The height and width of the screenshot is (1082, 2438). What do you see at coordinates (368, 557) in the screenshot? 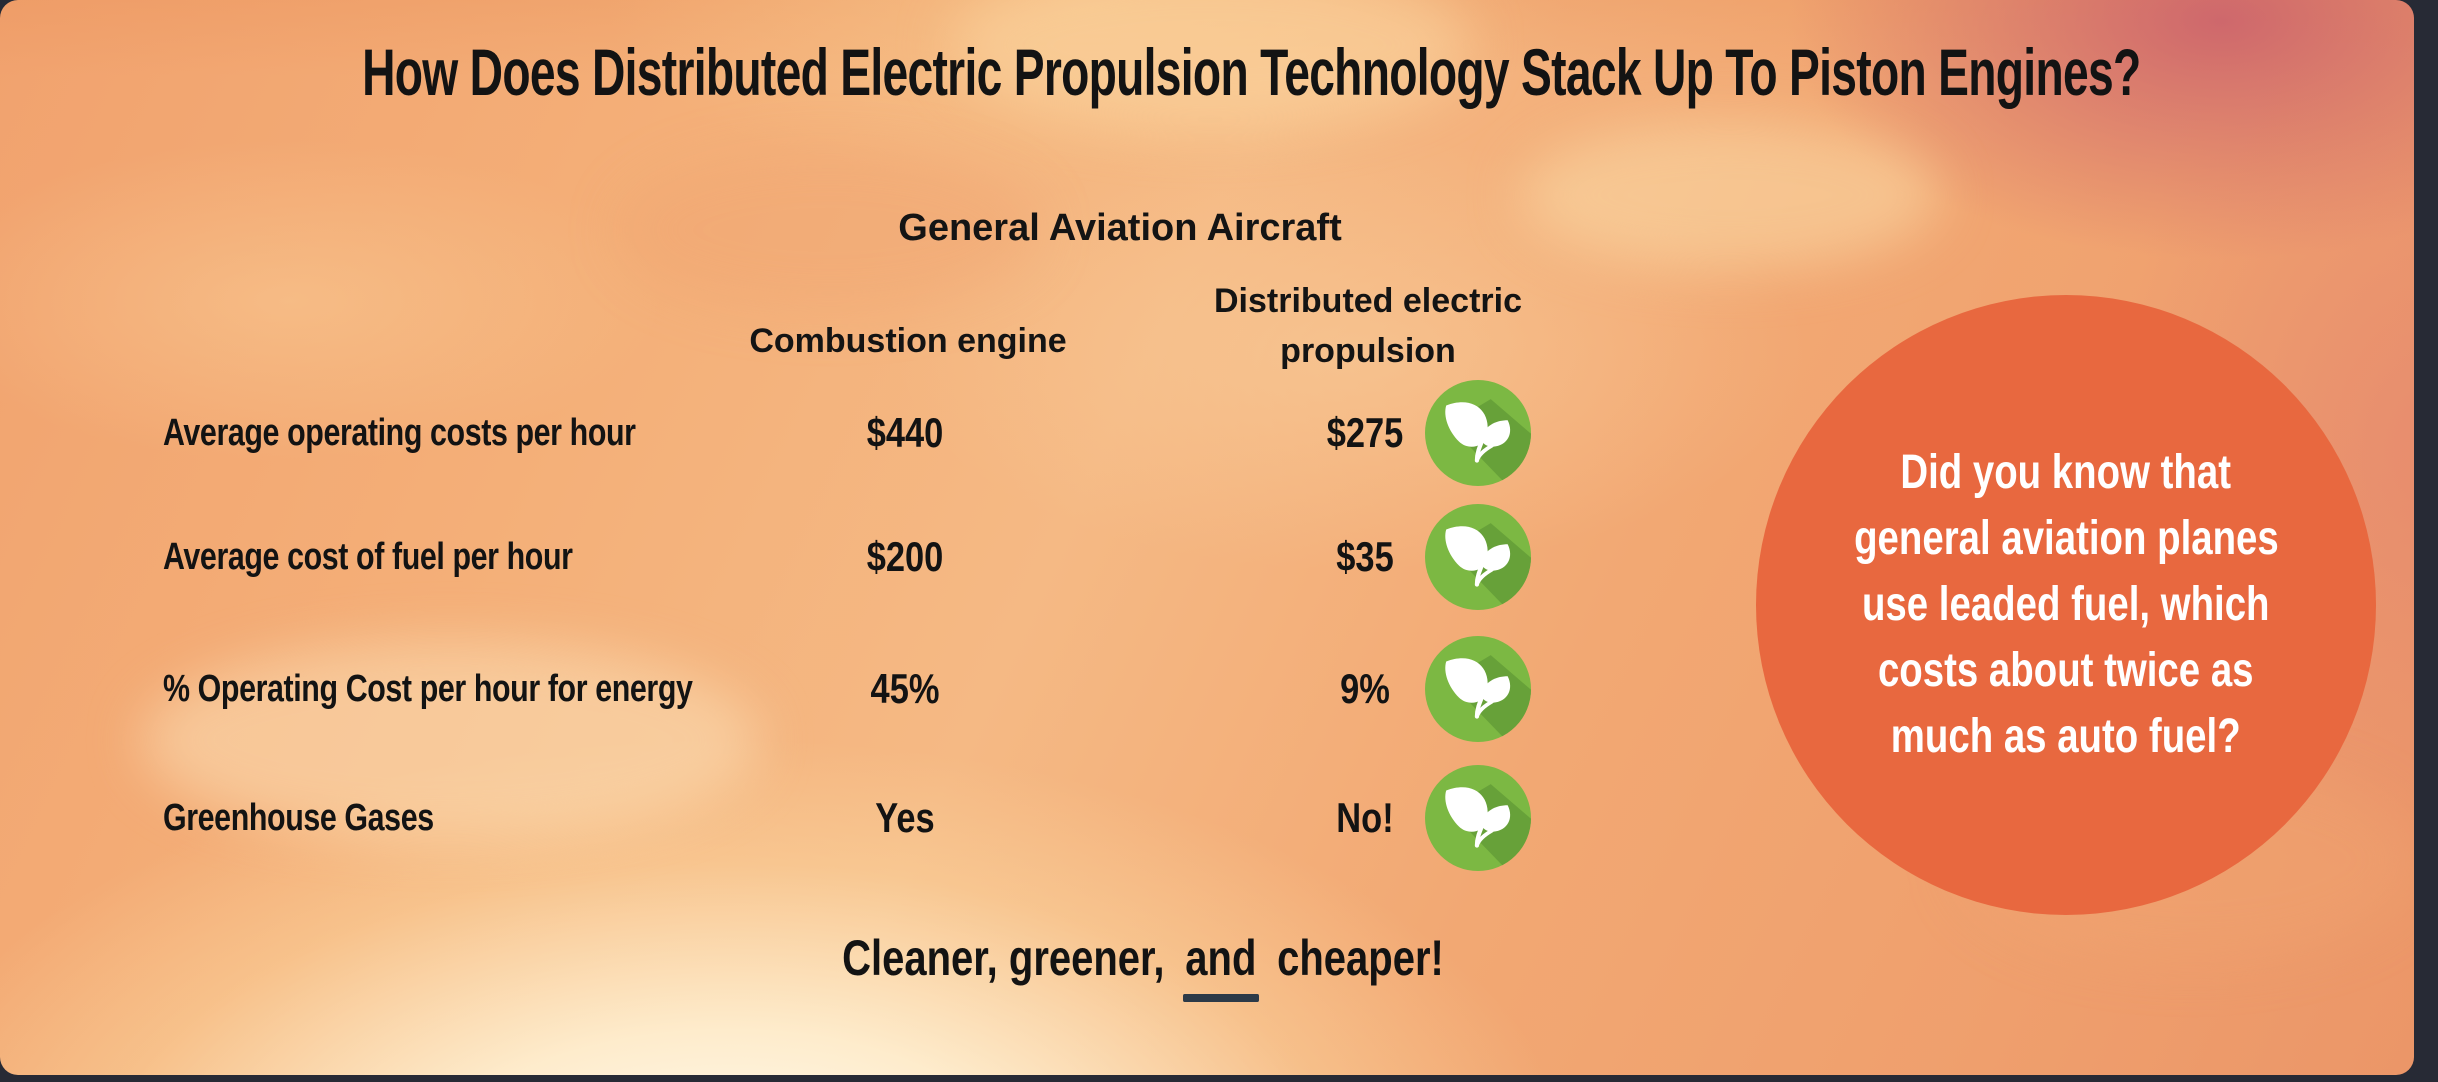
I see `row-label: Average cost of fuel per hour` at bounding box center [368, 557].